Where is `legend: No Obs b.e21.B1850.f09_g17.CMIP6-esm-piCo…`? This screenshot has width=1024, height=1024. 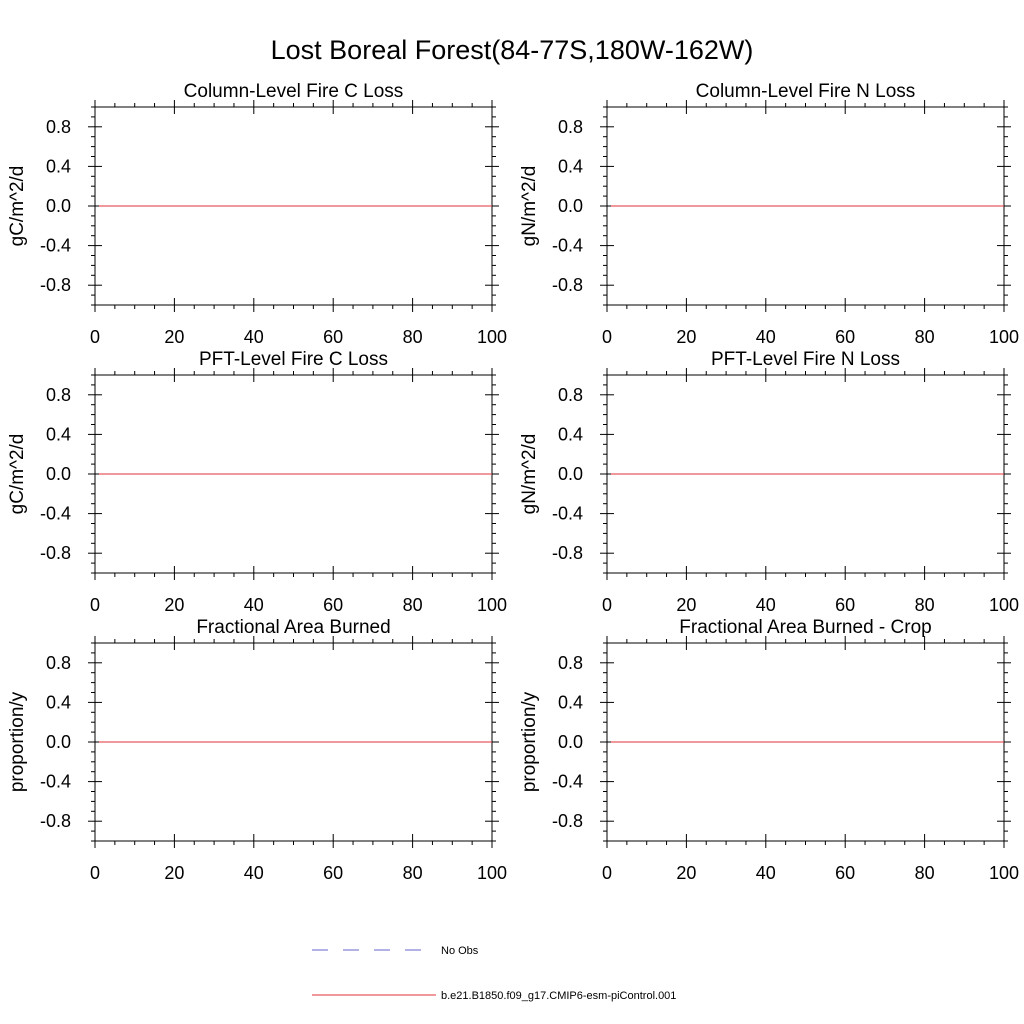 legend: No Obs b.e21.B1850.f09_g17.CMIP6-esm-piCo… is located at coordinates (494, 973).